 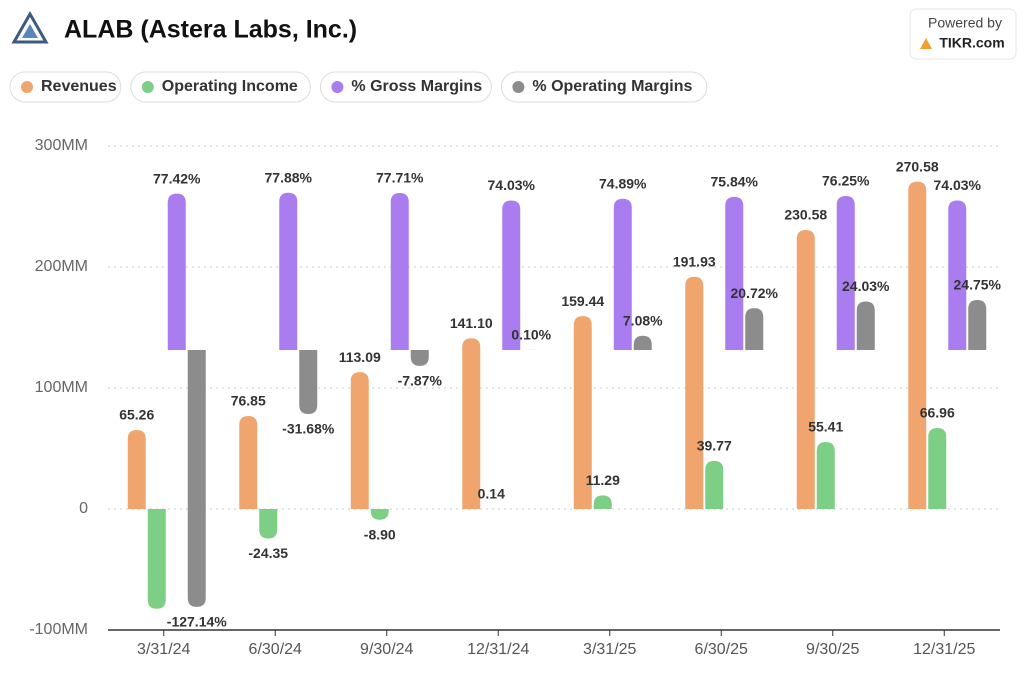 I want to click on y-tick-label: 300MM, so click(x=61, y=145).